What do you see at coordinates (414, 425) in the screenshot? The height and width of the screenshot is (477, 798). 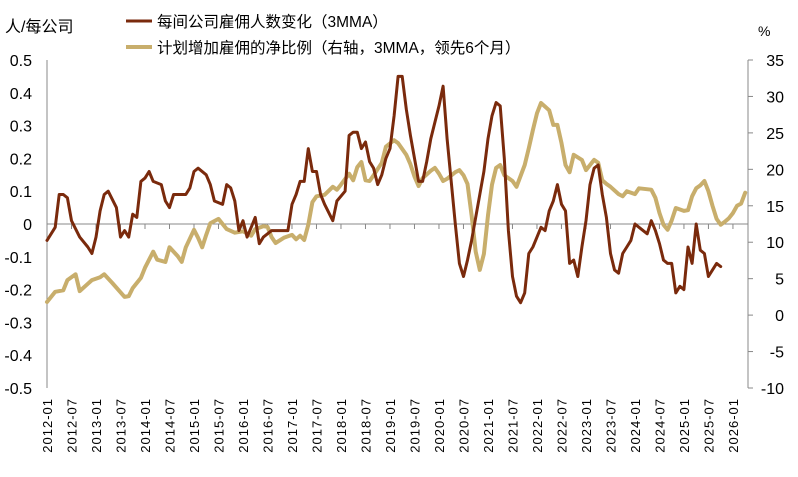 I see `x-tick-label: 2019-07` at bounding box center [414, 425].